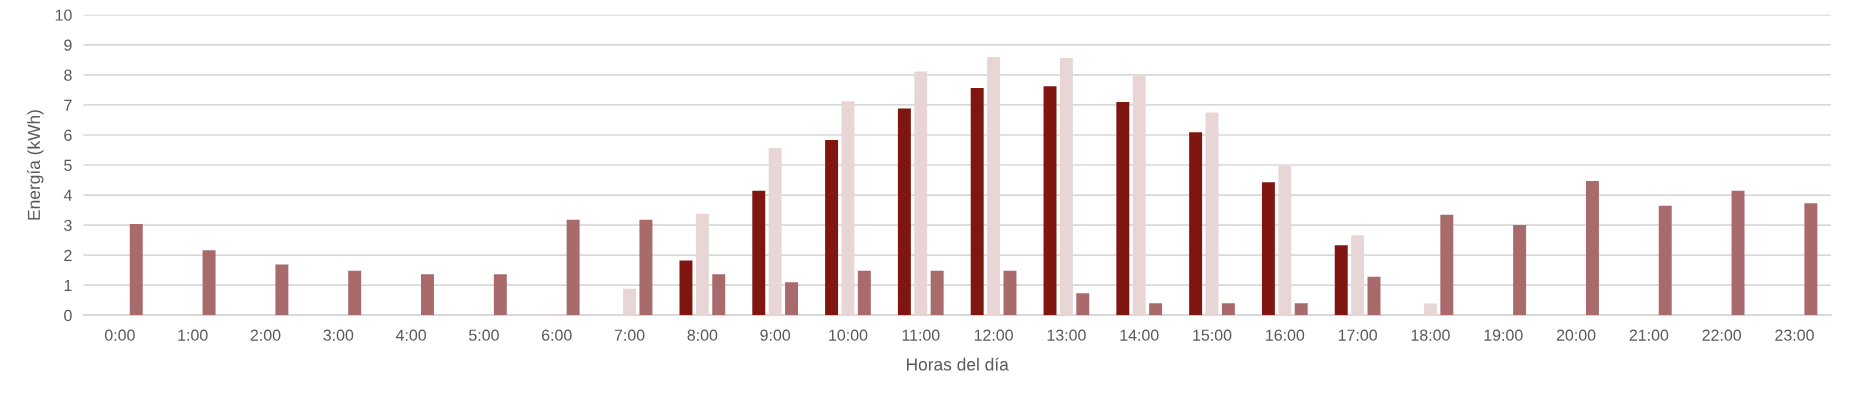 The width and height of the screenshot is (1855, 401). I want to click on x-tick-label: 22:00, so click(1722, 335).